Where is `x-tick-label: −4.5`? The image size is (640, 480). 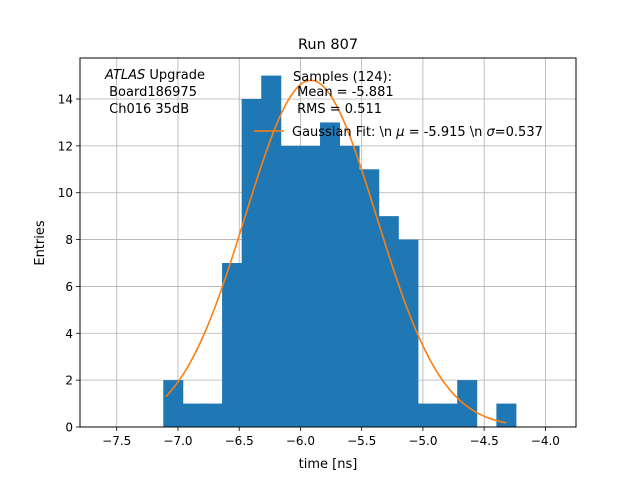 x-tick-label: −4.5 is located at coordinates (484, 441).